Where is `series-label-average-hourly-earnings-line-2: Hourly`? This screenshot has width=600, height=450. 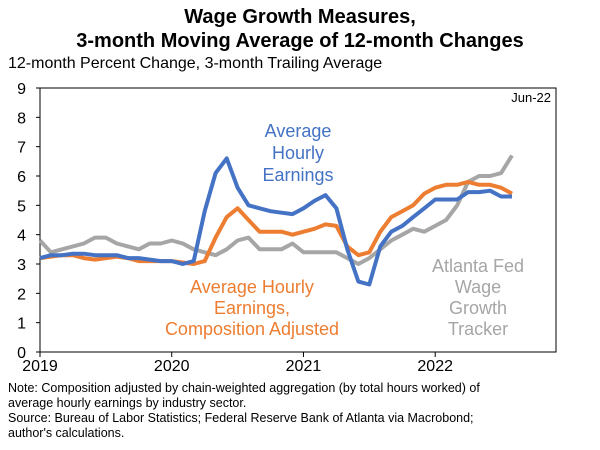
series-label-average-hourly-earnings-line-2: Hourly is located at coordinates (298, 153).